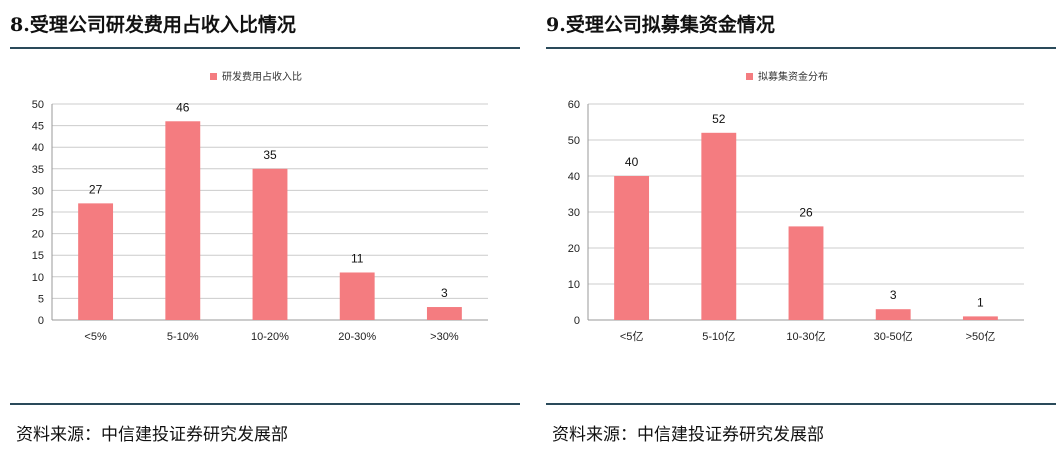 This screenshot has height=458, width=1058. What do you see at coordinates (270, 337) in the screenshot?
I see `x-tick-label: 10-20%` at bounding box center [270, 337].